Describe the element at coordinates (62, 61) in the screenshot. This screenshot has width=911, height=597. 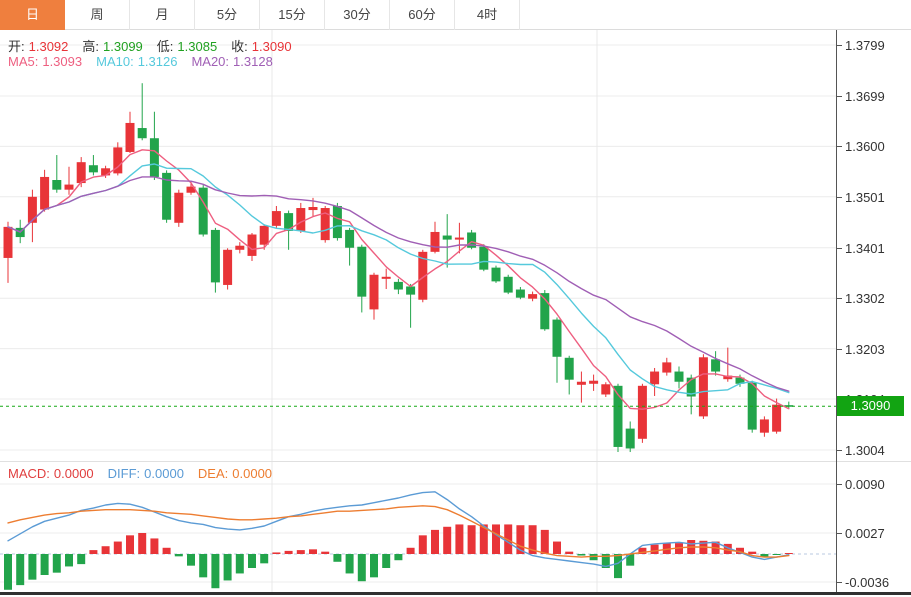
I see `ma5-value: 1.3093` at that location.